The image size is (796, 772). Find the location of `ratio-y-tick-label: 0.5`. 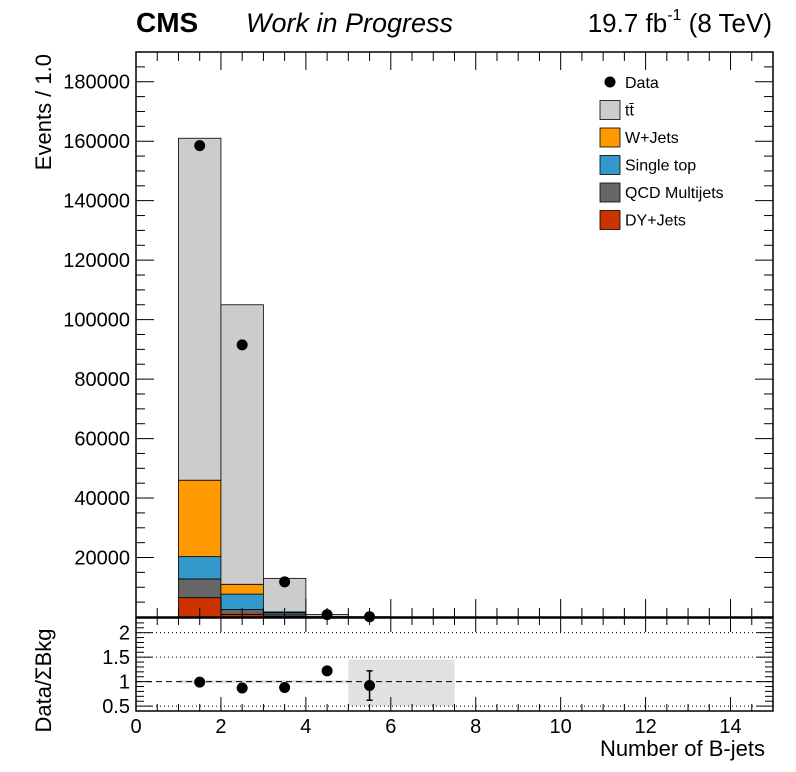

ratio-y-tick-label: 0.5 is located at coordinates (116, 707).